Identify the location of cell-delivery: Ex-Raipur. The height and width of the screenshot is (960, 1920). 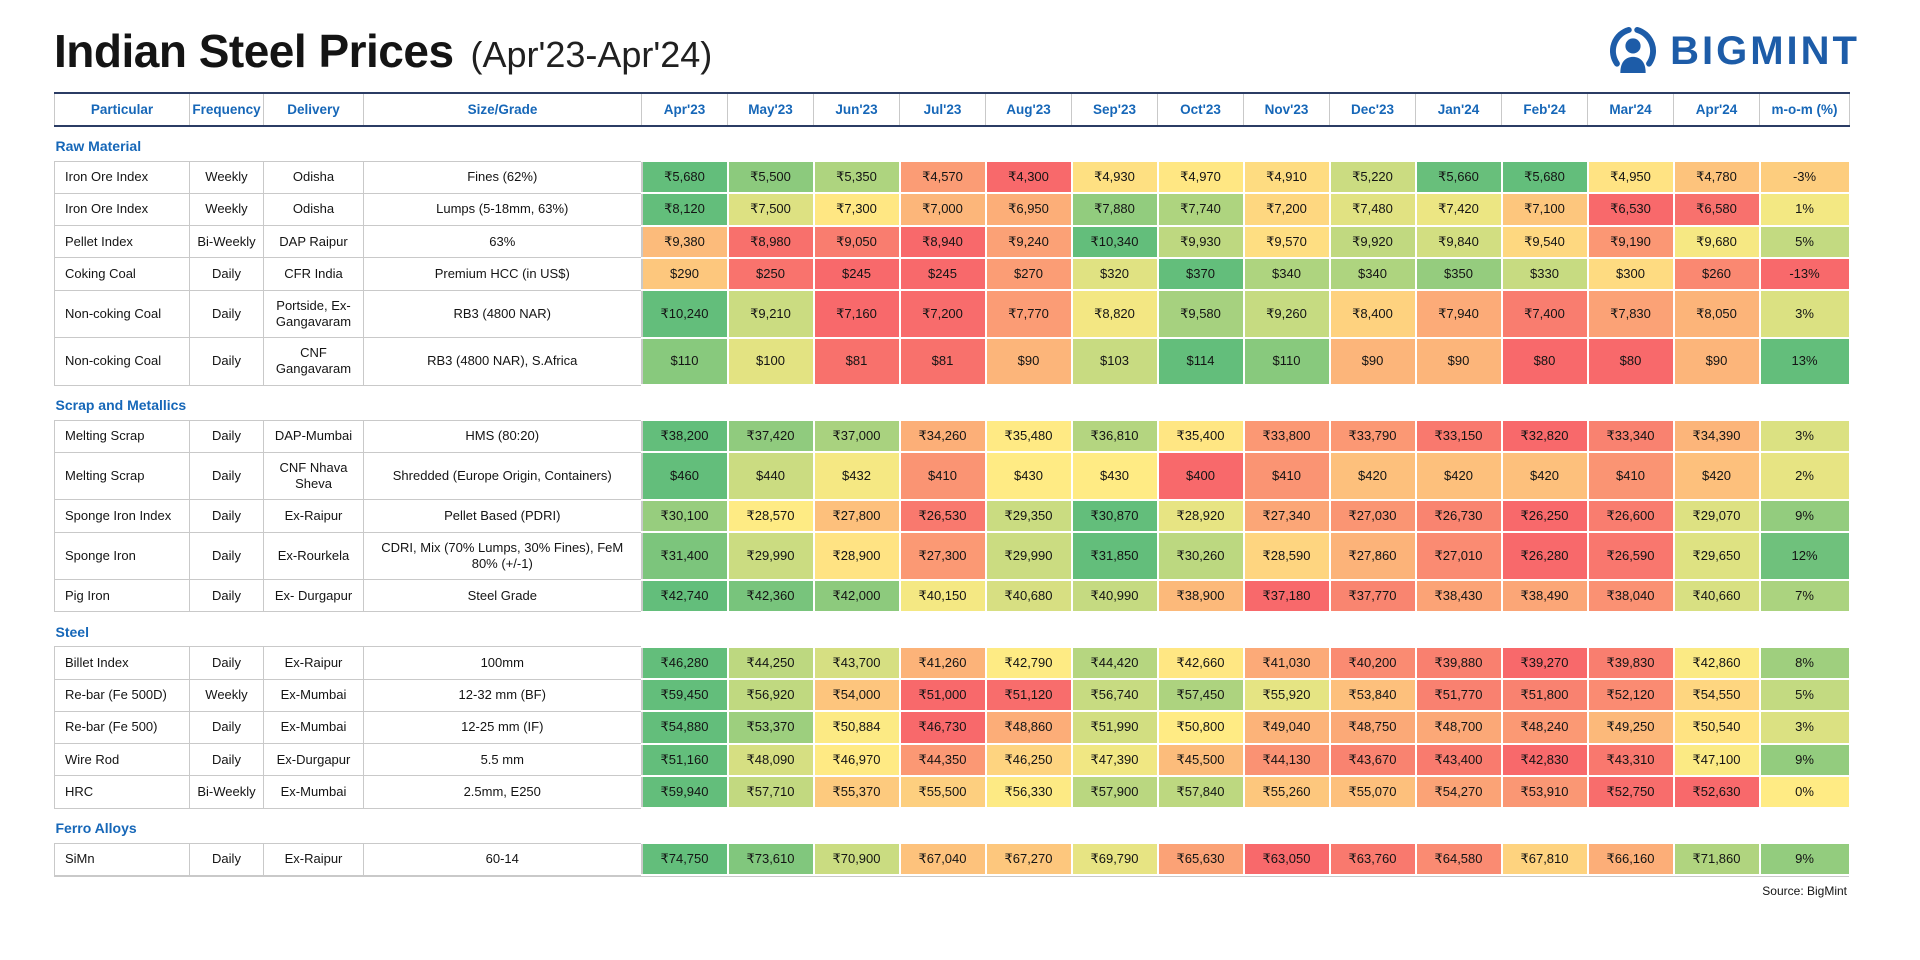
(313, 663).